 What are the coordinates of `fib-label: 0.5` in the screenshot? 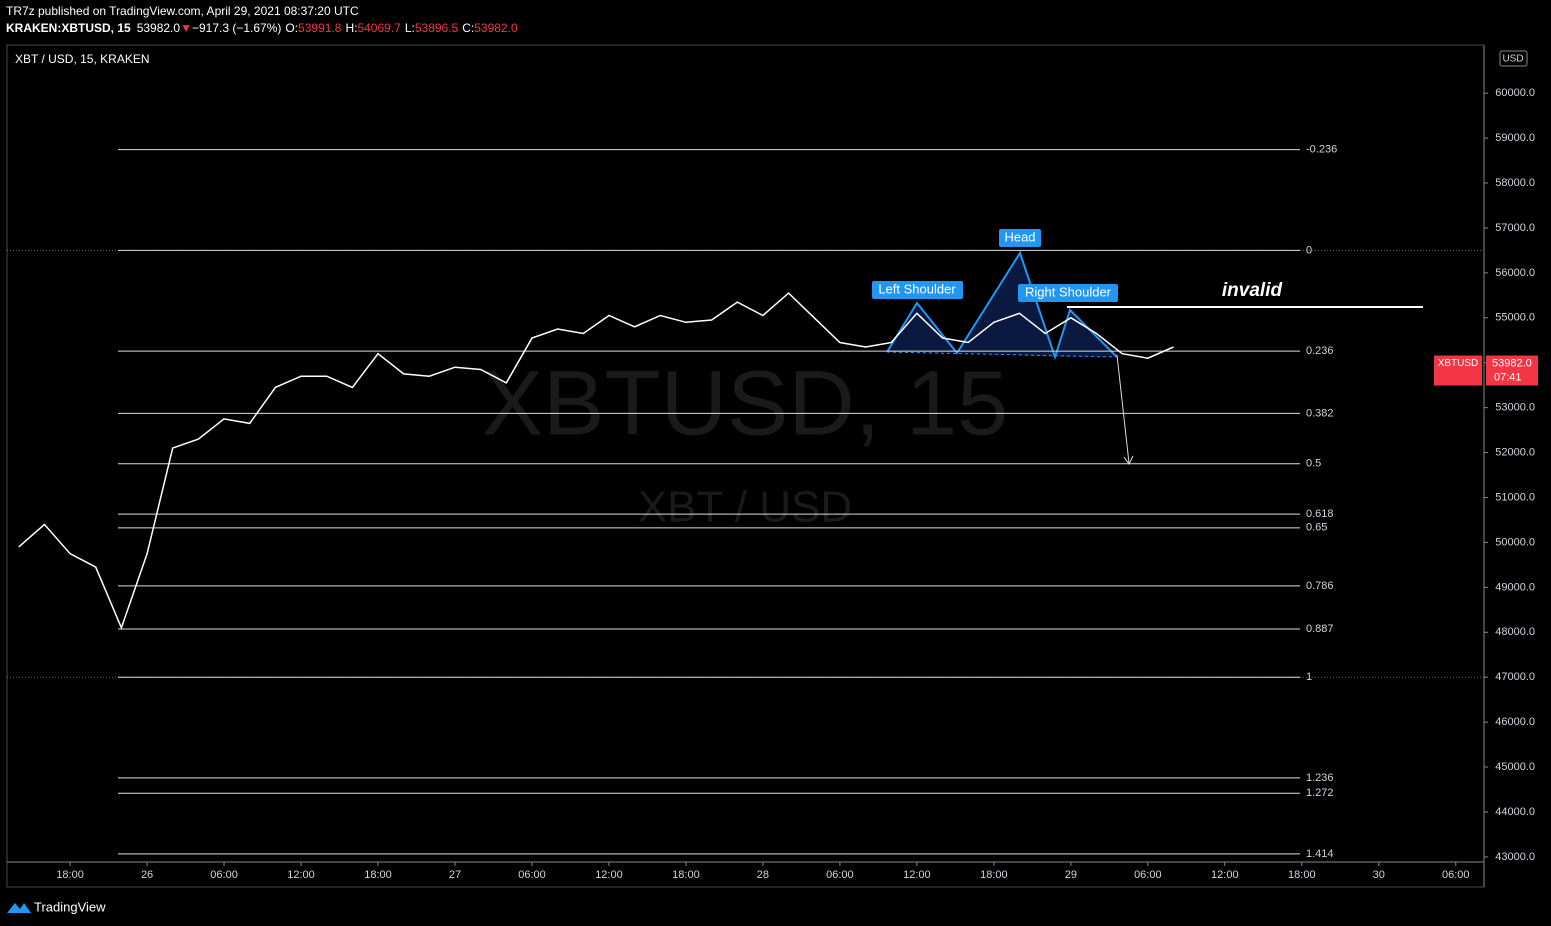 It's located at (1313, 464).